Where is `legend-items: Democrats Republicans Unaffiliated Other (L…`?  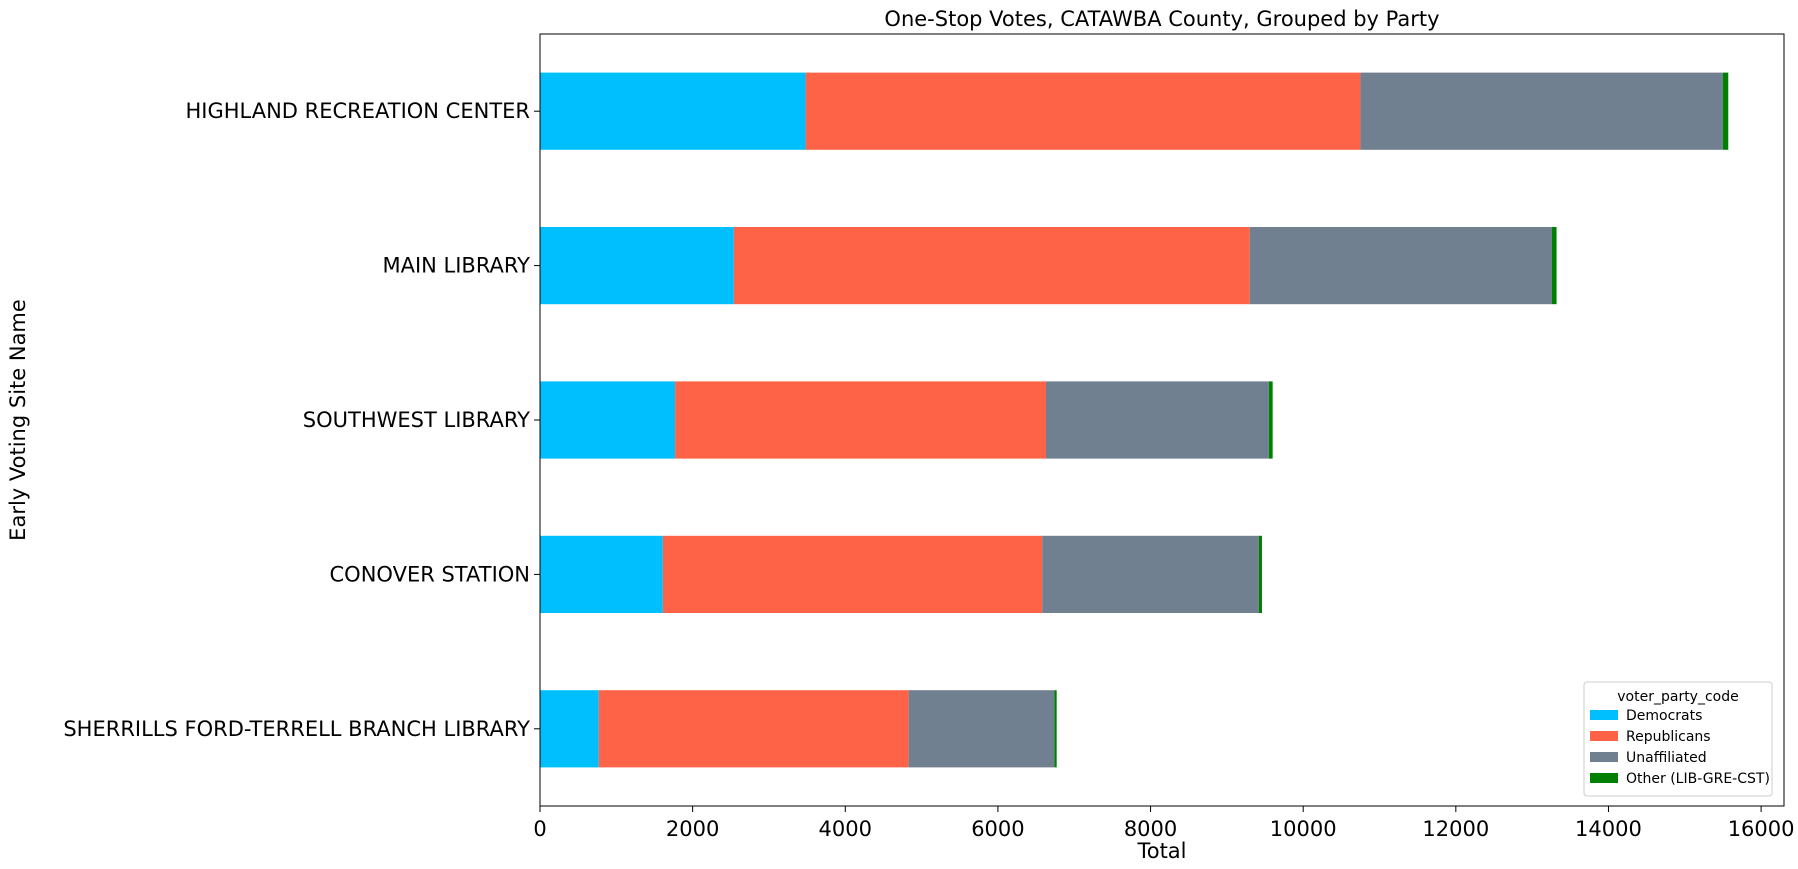
legend-items: Democrats Republicans Unaffiliated Other (L… is located at coordinates (1680, 747).